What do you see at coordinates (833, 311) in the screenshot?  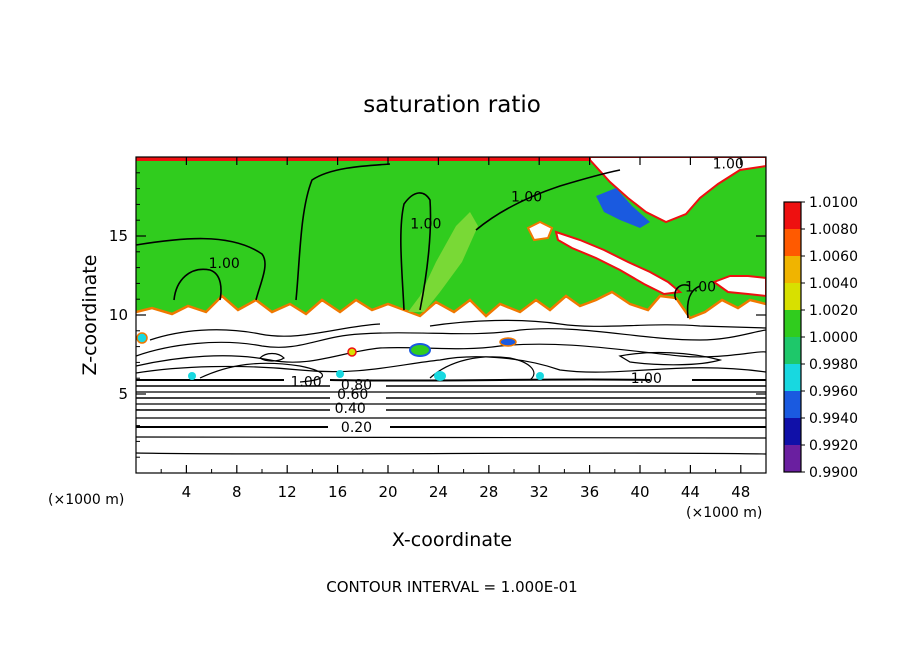 I see `colorbar-tick-label: 1.0020` at bounding box center [833, 311].